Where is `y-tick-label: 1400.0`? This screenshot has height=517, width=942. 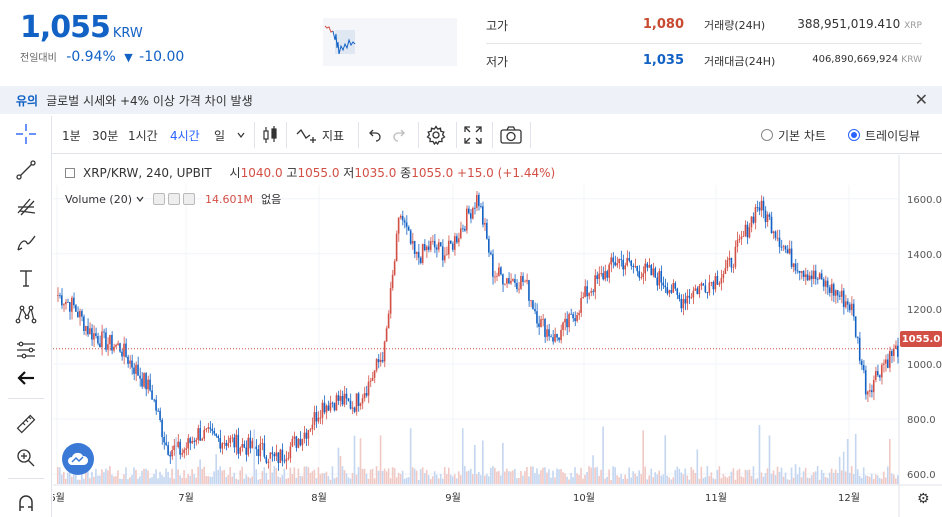
y-tick-label: 1400.0 is located at coordinates (924, 255).